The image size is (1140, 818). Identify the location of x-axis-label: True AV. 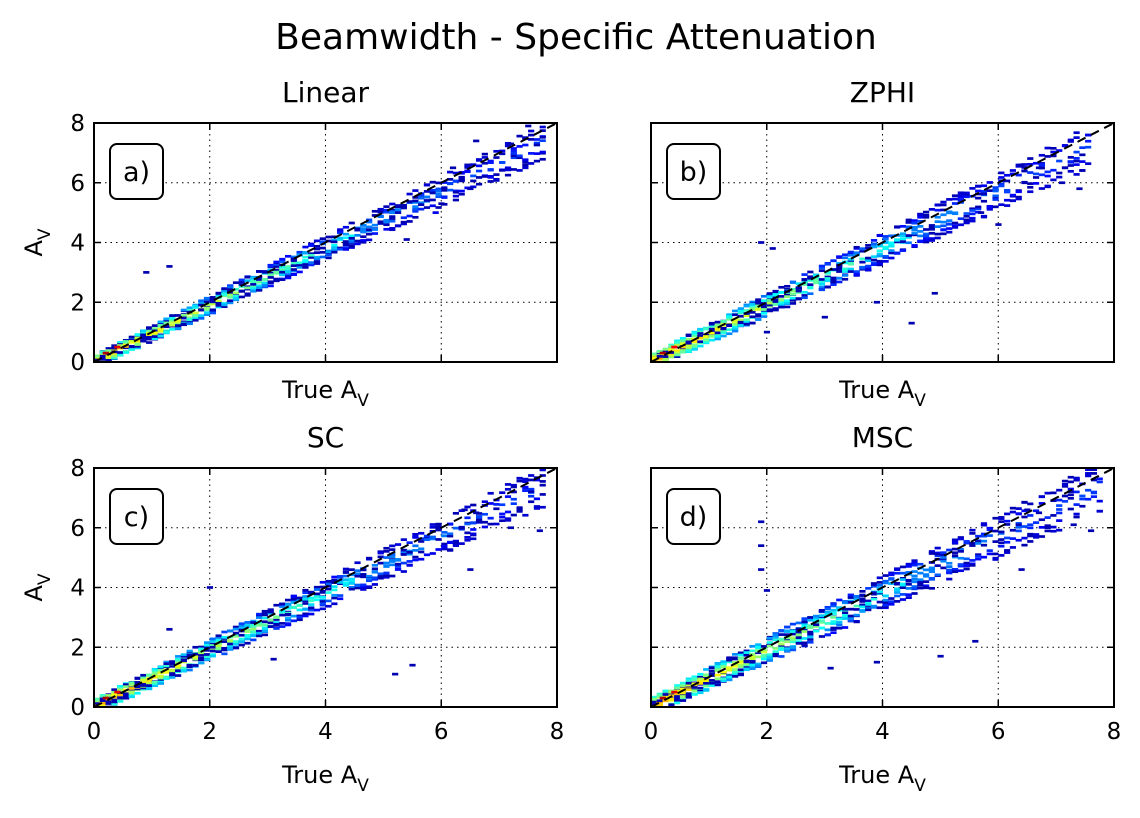
(325, 778).